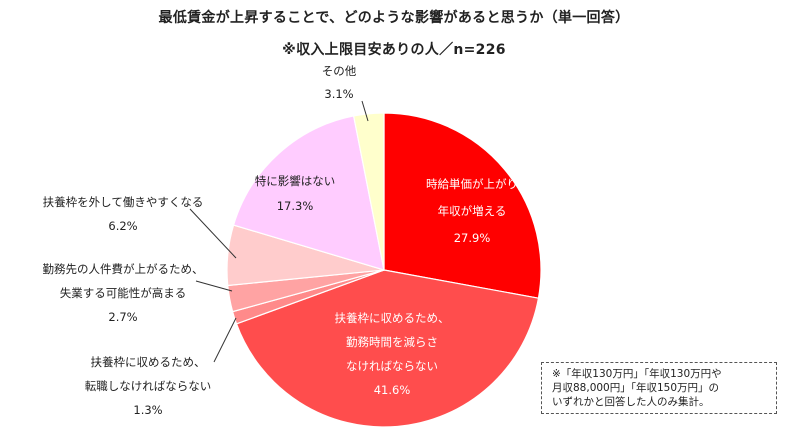  What do you see at coordinates (392, 342) in the screenshot?
I see `slice-category-label: 勤務時間を減らさ` at bounding box center [392, 342].